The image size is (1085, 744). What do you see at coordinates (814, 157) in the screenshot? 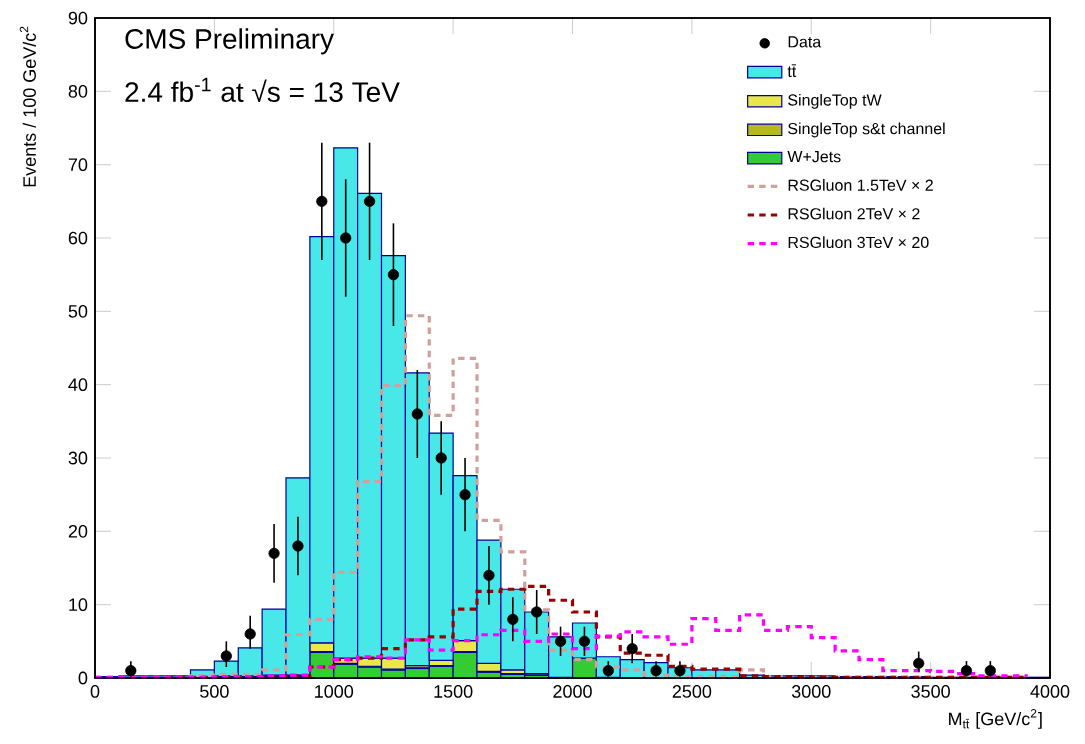
I see `legend-label: W+Jets` at bounding box center [814, 157].